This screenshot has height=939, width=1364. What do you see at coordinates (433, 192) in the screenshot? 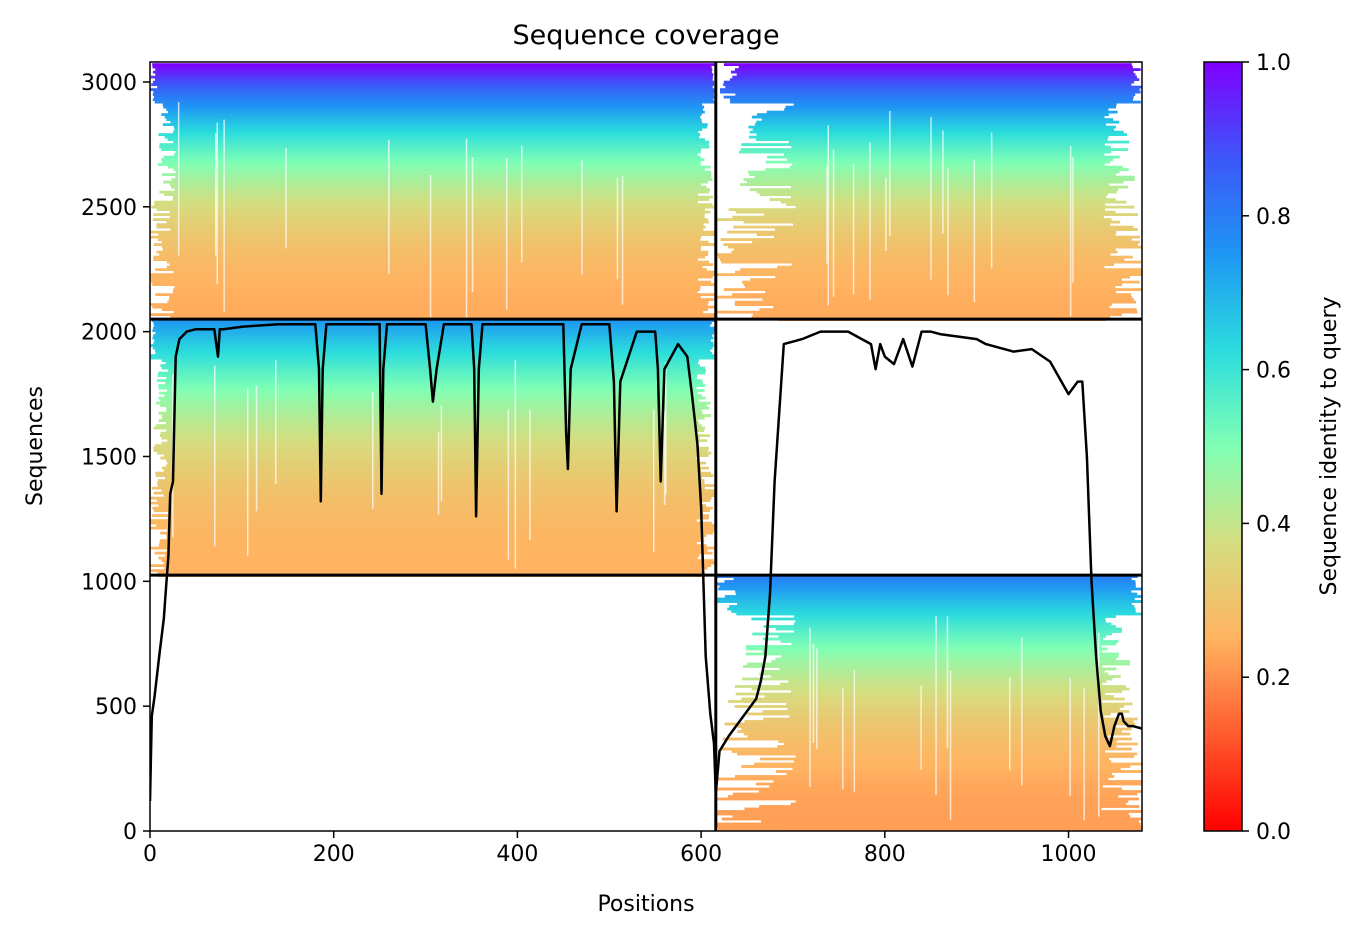
I see `msa-block-chain-A-top` at bounding box center [433, 192].